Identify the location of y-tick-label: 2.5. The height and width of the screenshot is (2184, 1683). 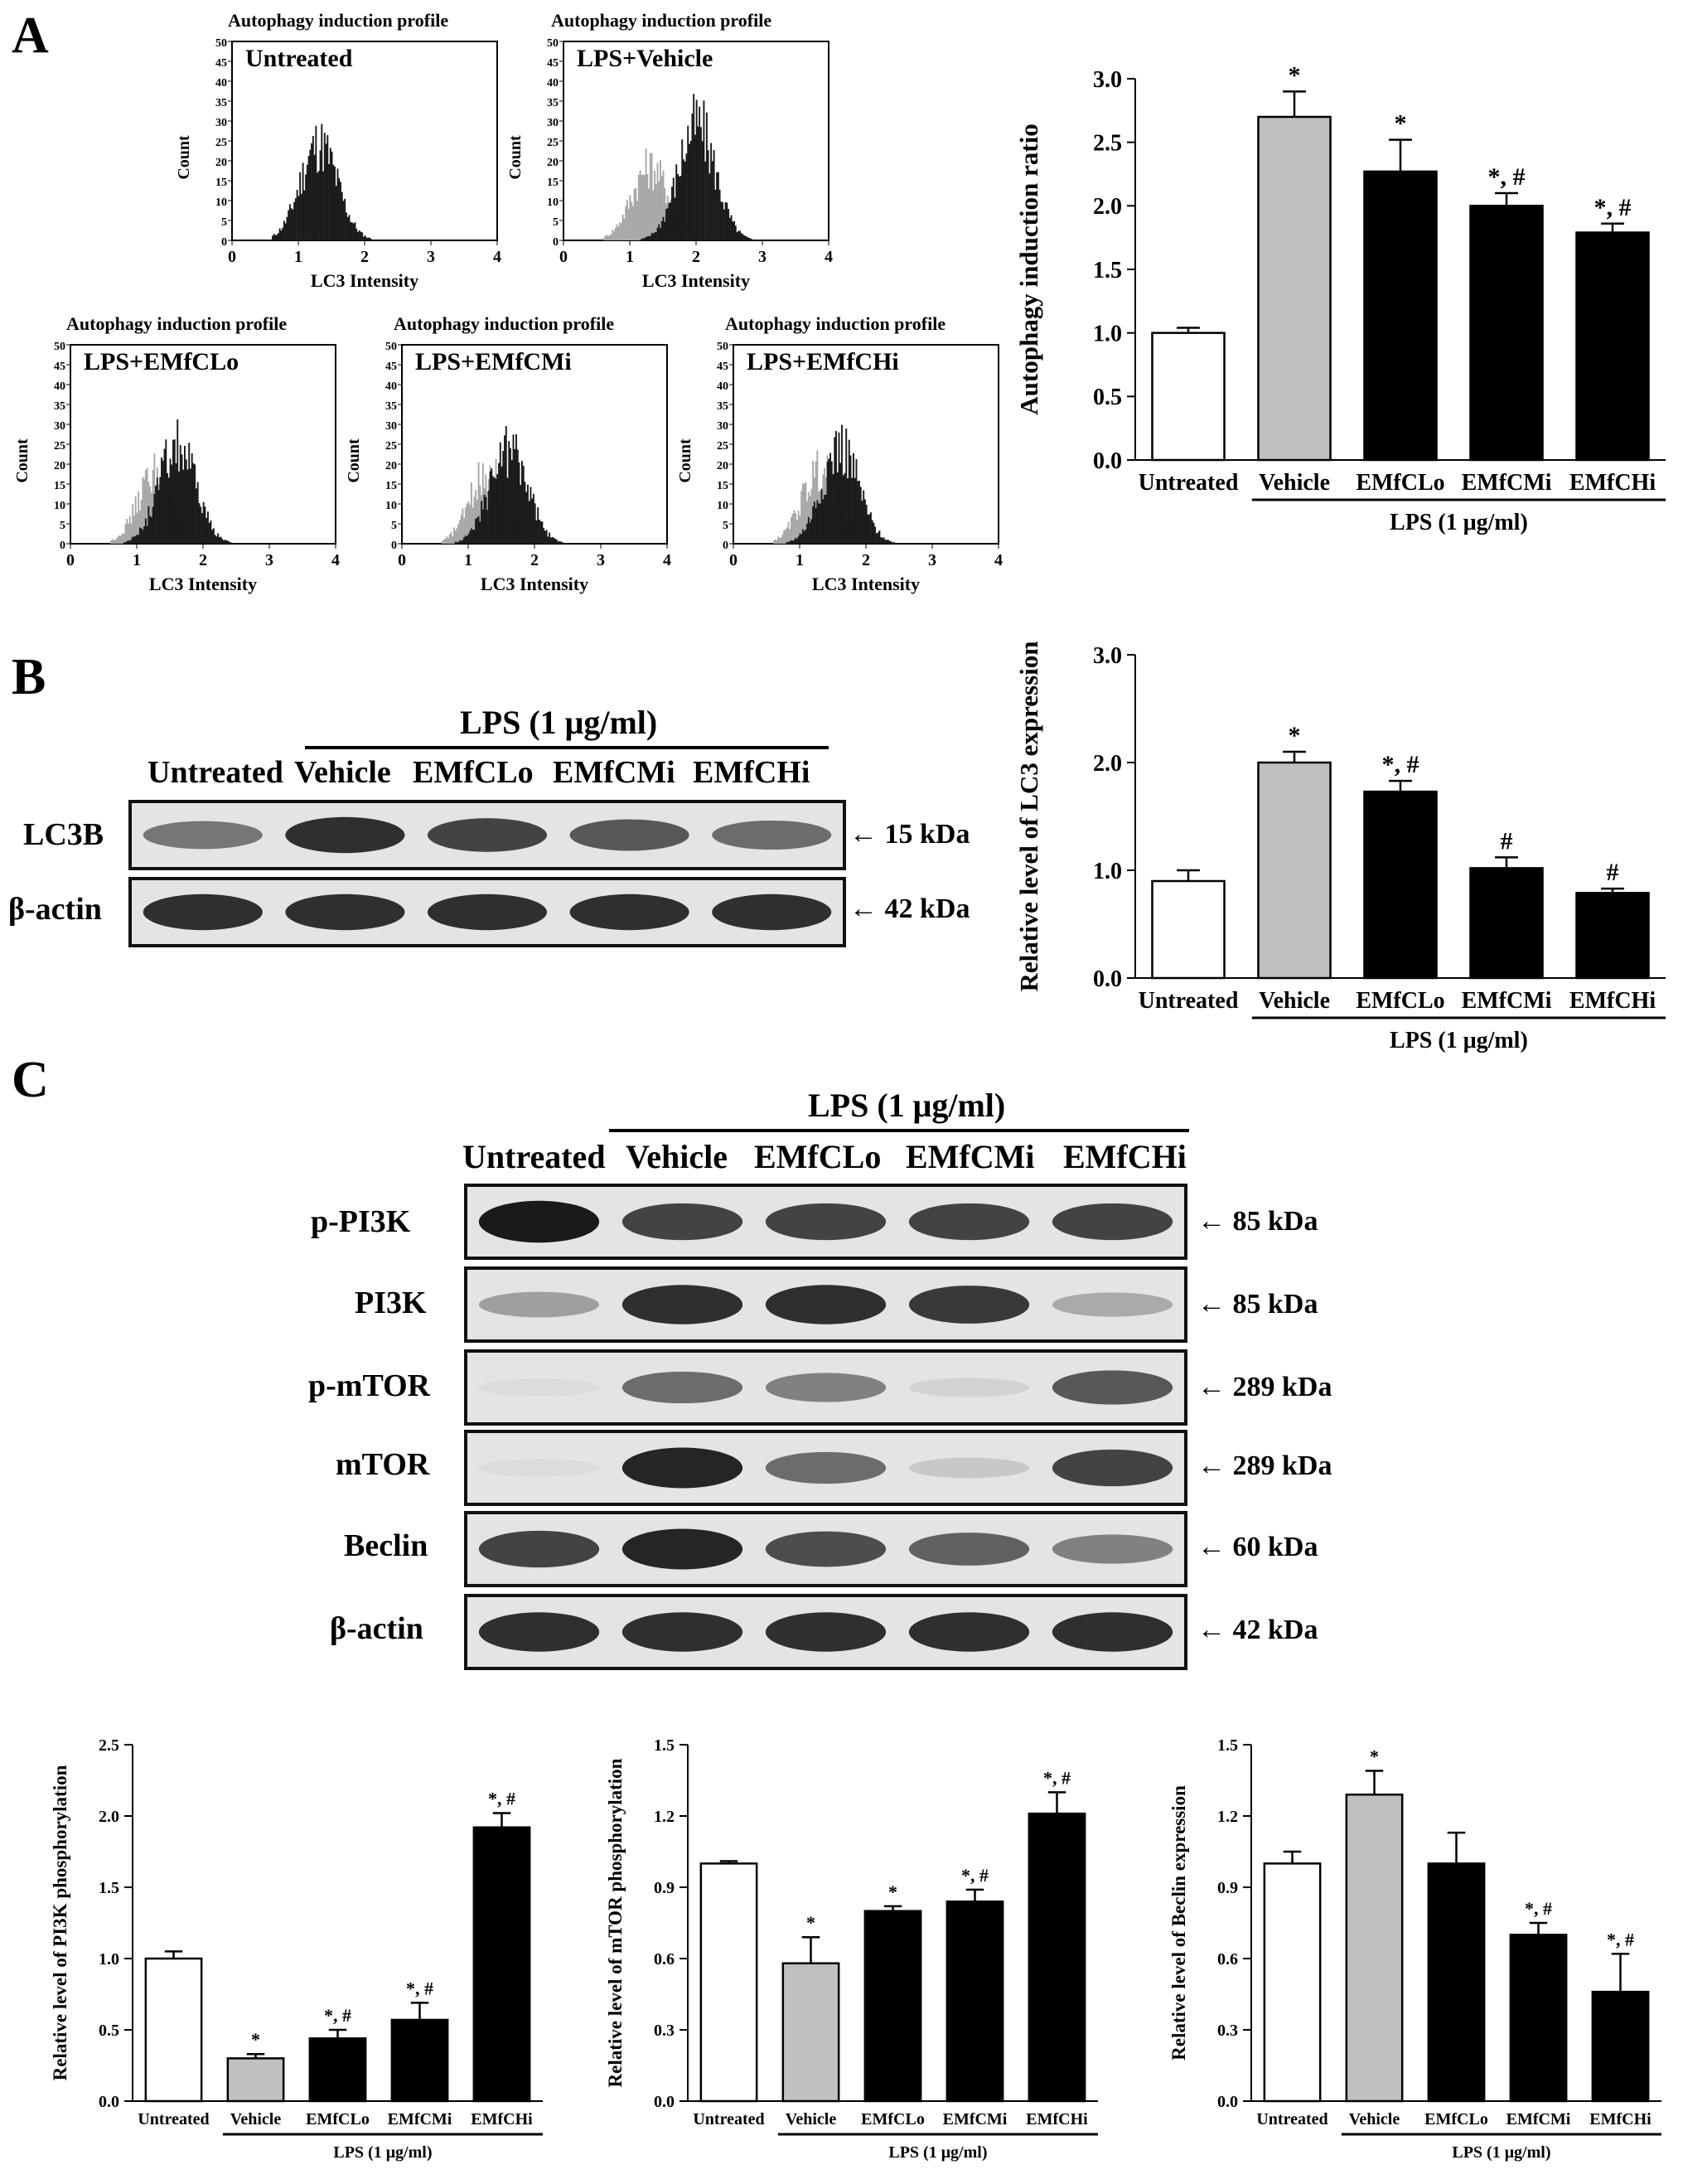
(1107, 143).